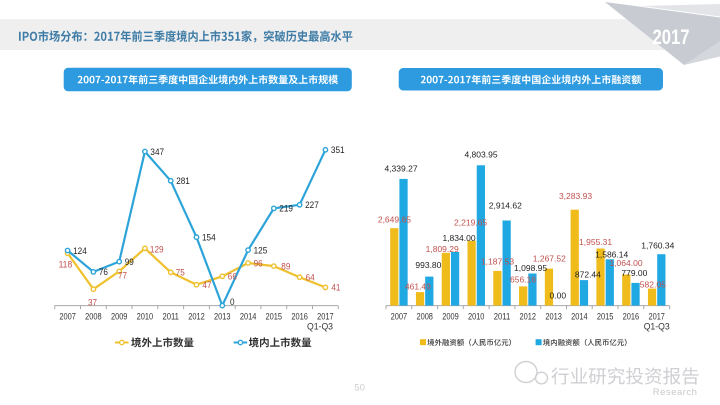 The width and height of the screenshot is (720, 405). What do you see at coordinates (442, 249) in the screenshot?
I see `svg-text: 1,809.29` at bounding box center [442, 249].